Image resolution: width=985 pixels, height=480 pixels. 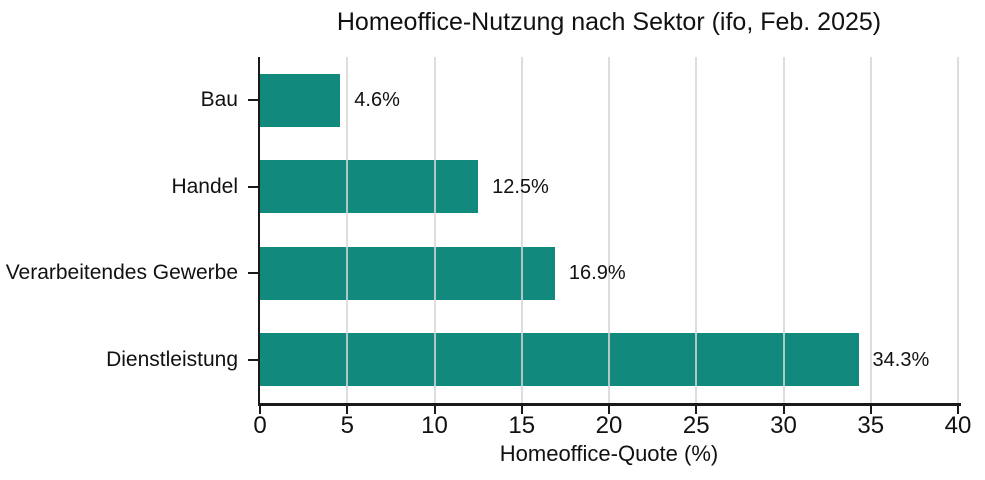 What do you see at coordinates (172, 359) in the screenshot?
I see `category-label-dienstleistung: Dienstleistung` at bounding box center [172, 359].